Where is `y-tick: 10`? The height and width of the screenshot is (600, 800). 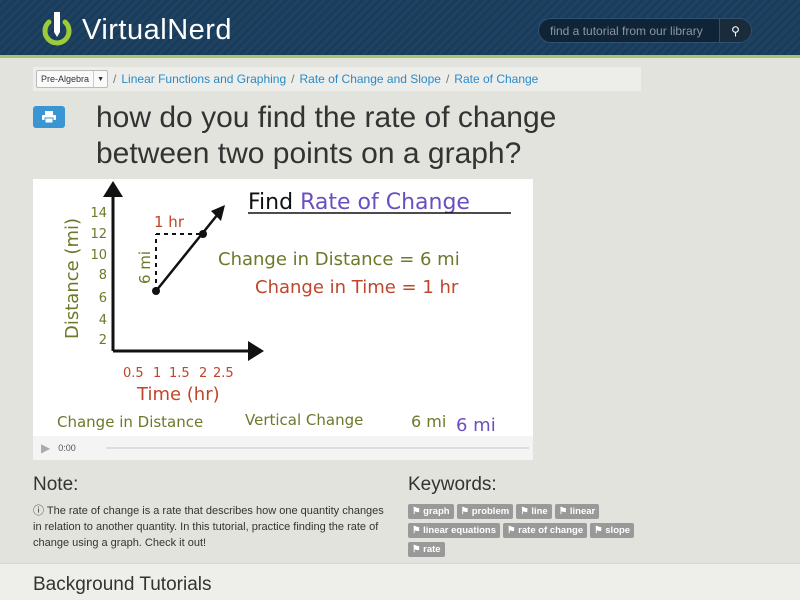
y-tick: 10 is located at coordinates (98, 255).